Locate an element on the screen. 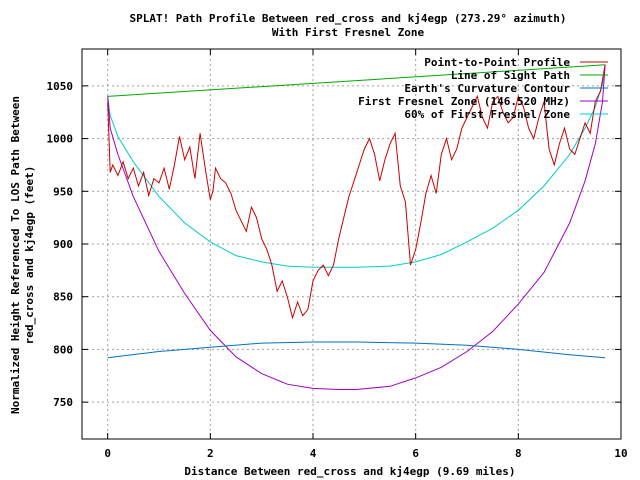 The image size is (640, 480). y-tick-label: 850 is located at coordinates (63, 297).